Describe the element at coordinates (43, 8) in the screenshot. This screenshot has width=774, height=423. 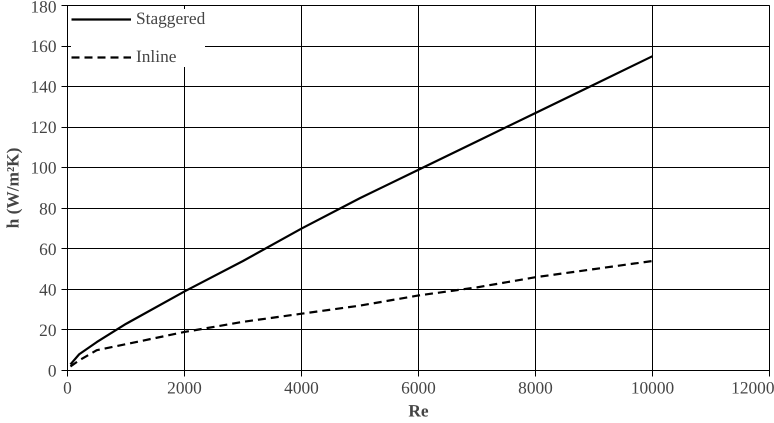
I see `y-tick-label: 180` at that location.